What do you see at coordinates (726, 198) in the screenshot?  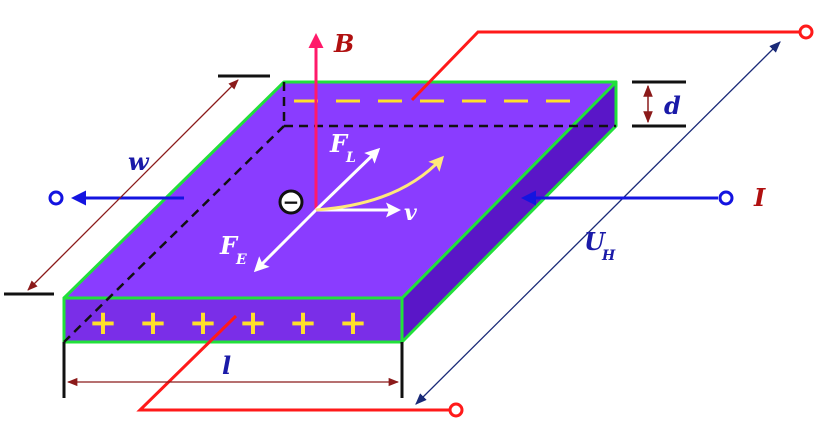 I see `current-right-terminal` at bounding box center [726, 198].